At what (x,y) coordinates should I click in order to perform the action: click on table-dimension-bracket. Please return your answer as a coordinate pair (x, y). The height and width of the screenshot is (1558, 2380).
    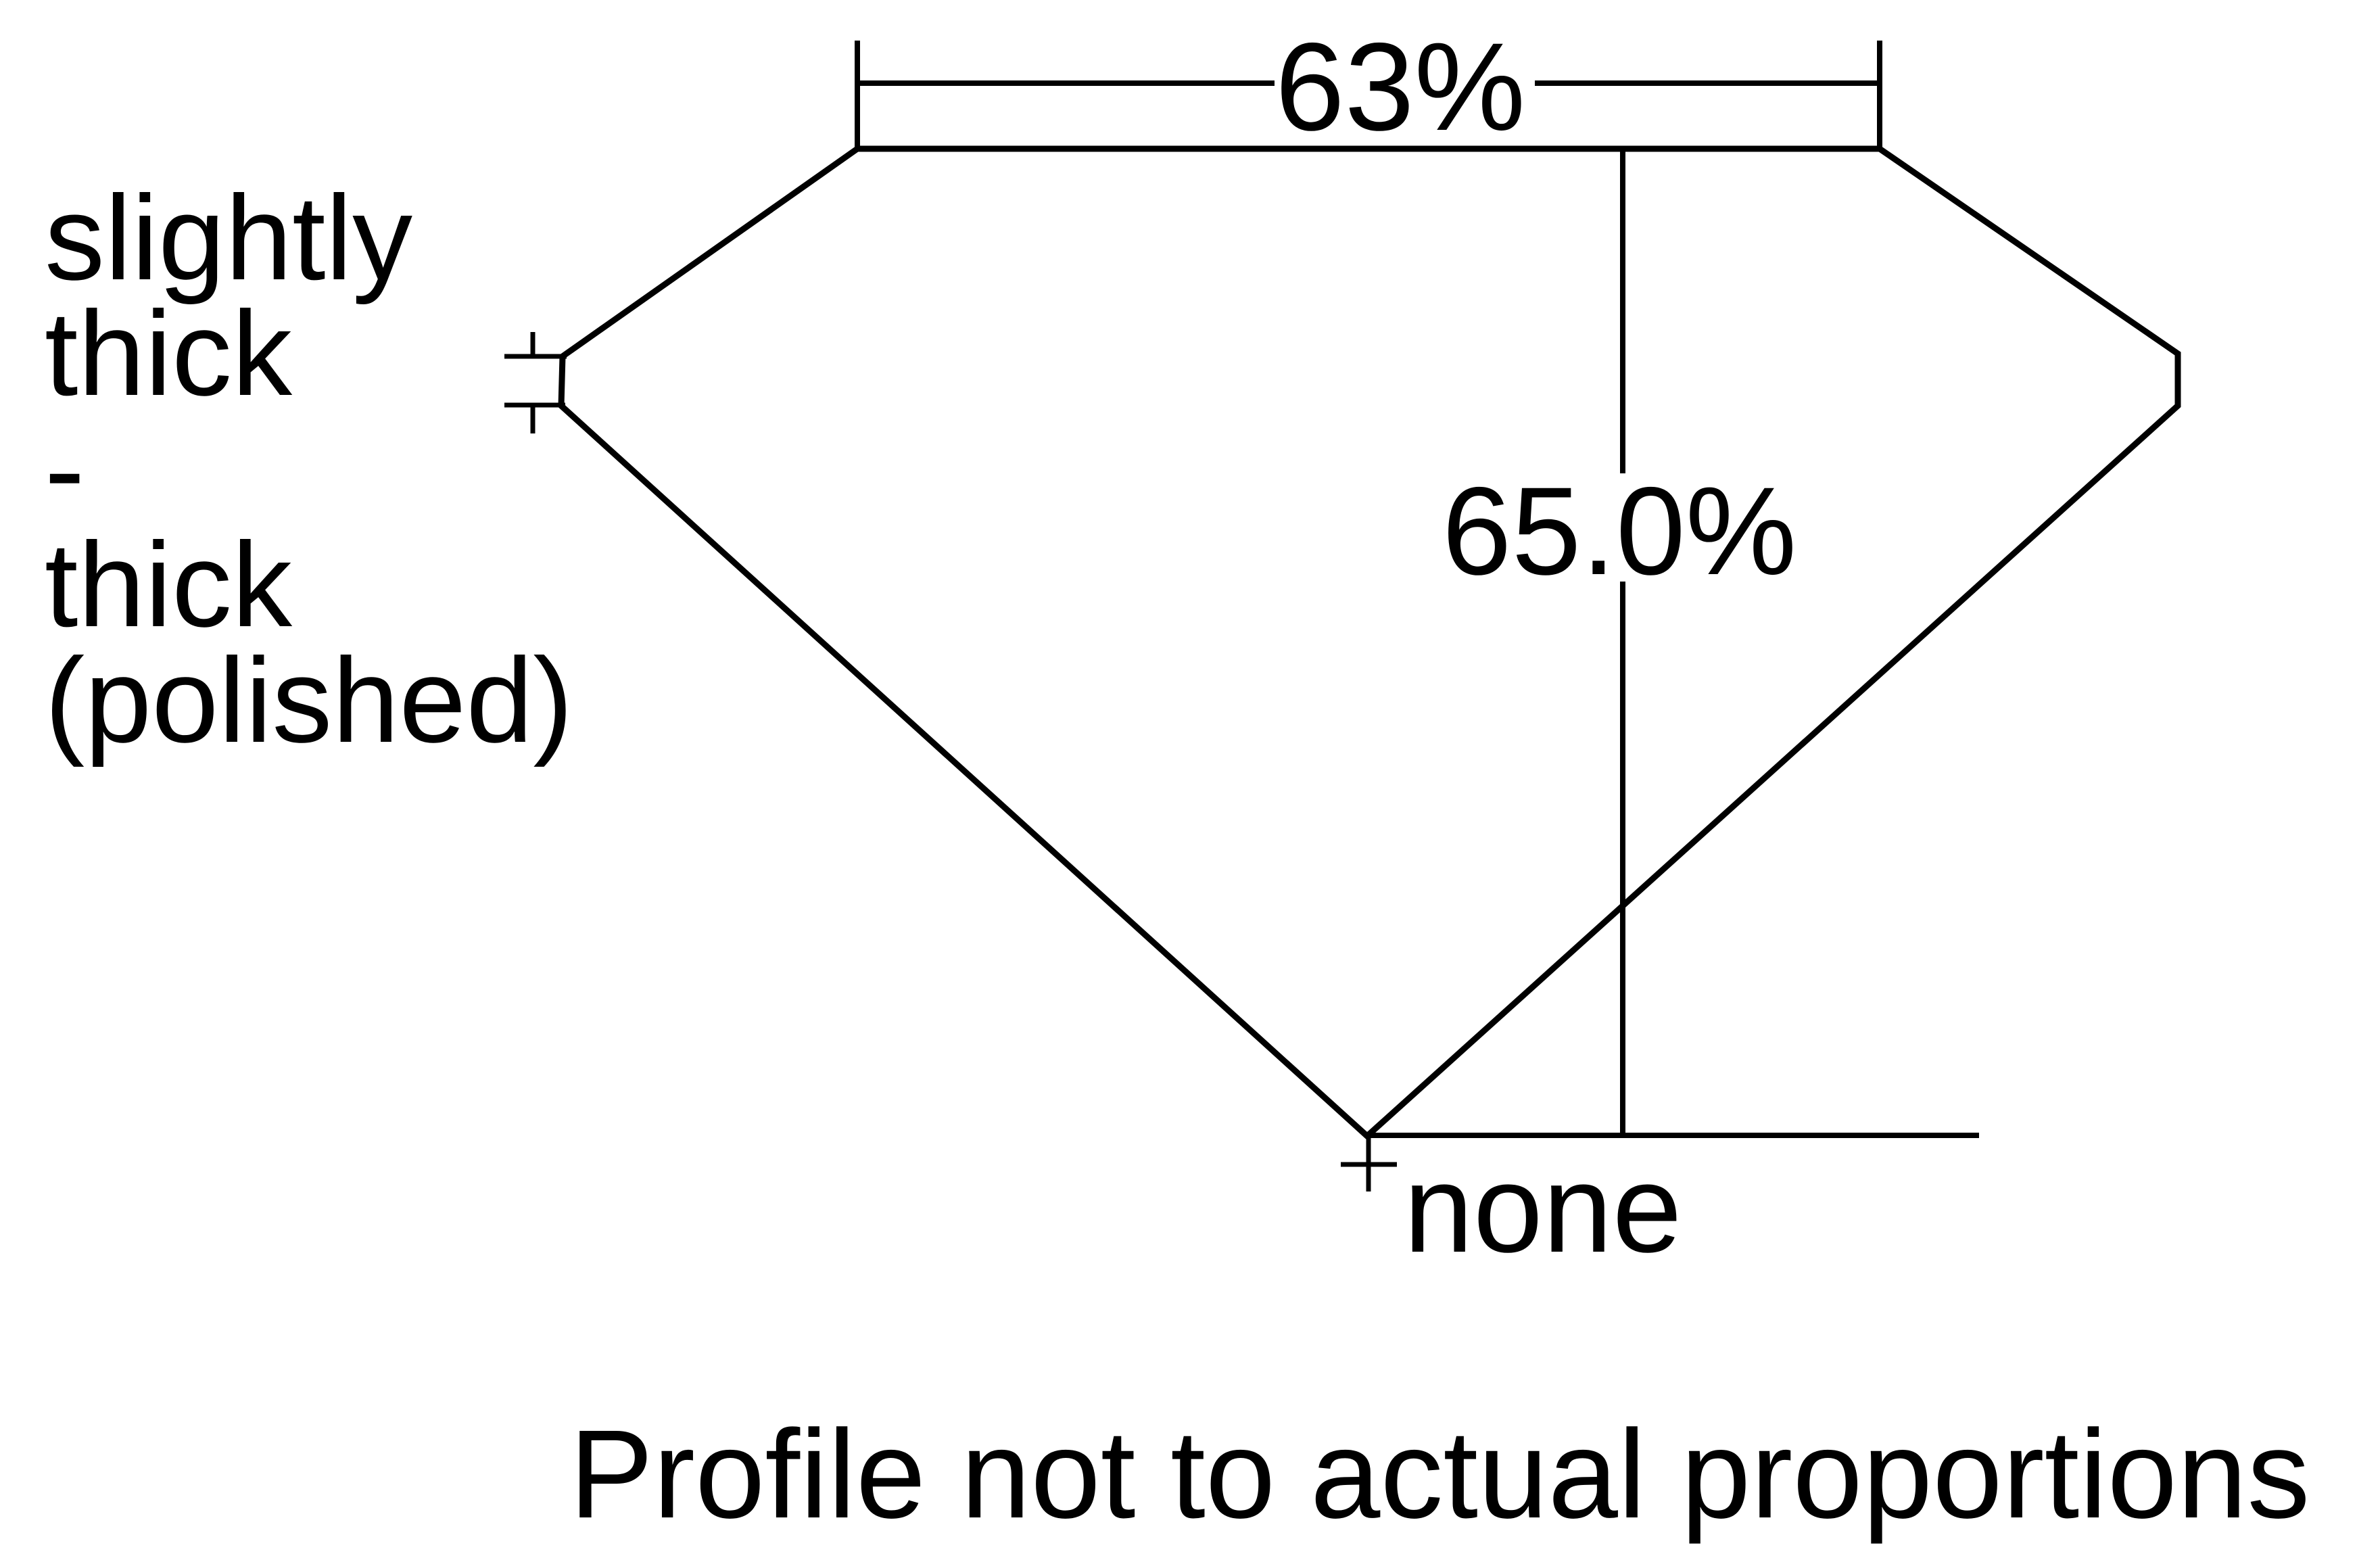
    Looking at the image, I should click on (1368, 95).